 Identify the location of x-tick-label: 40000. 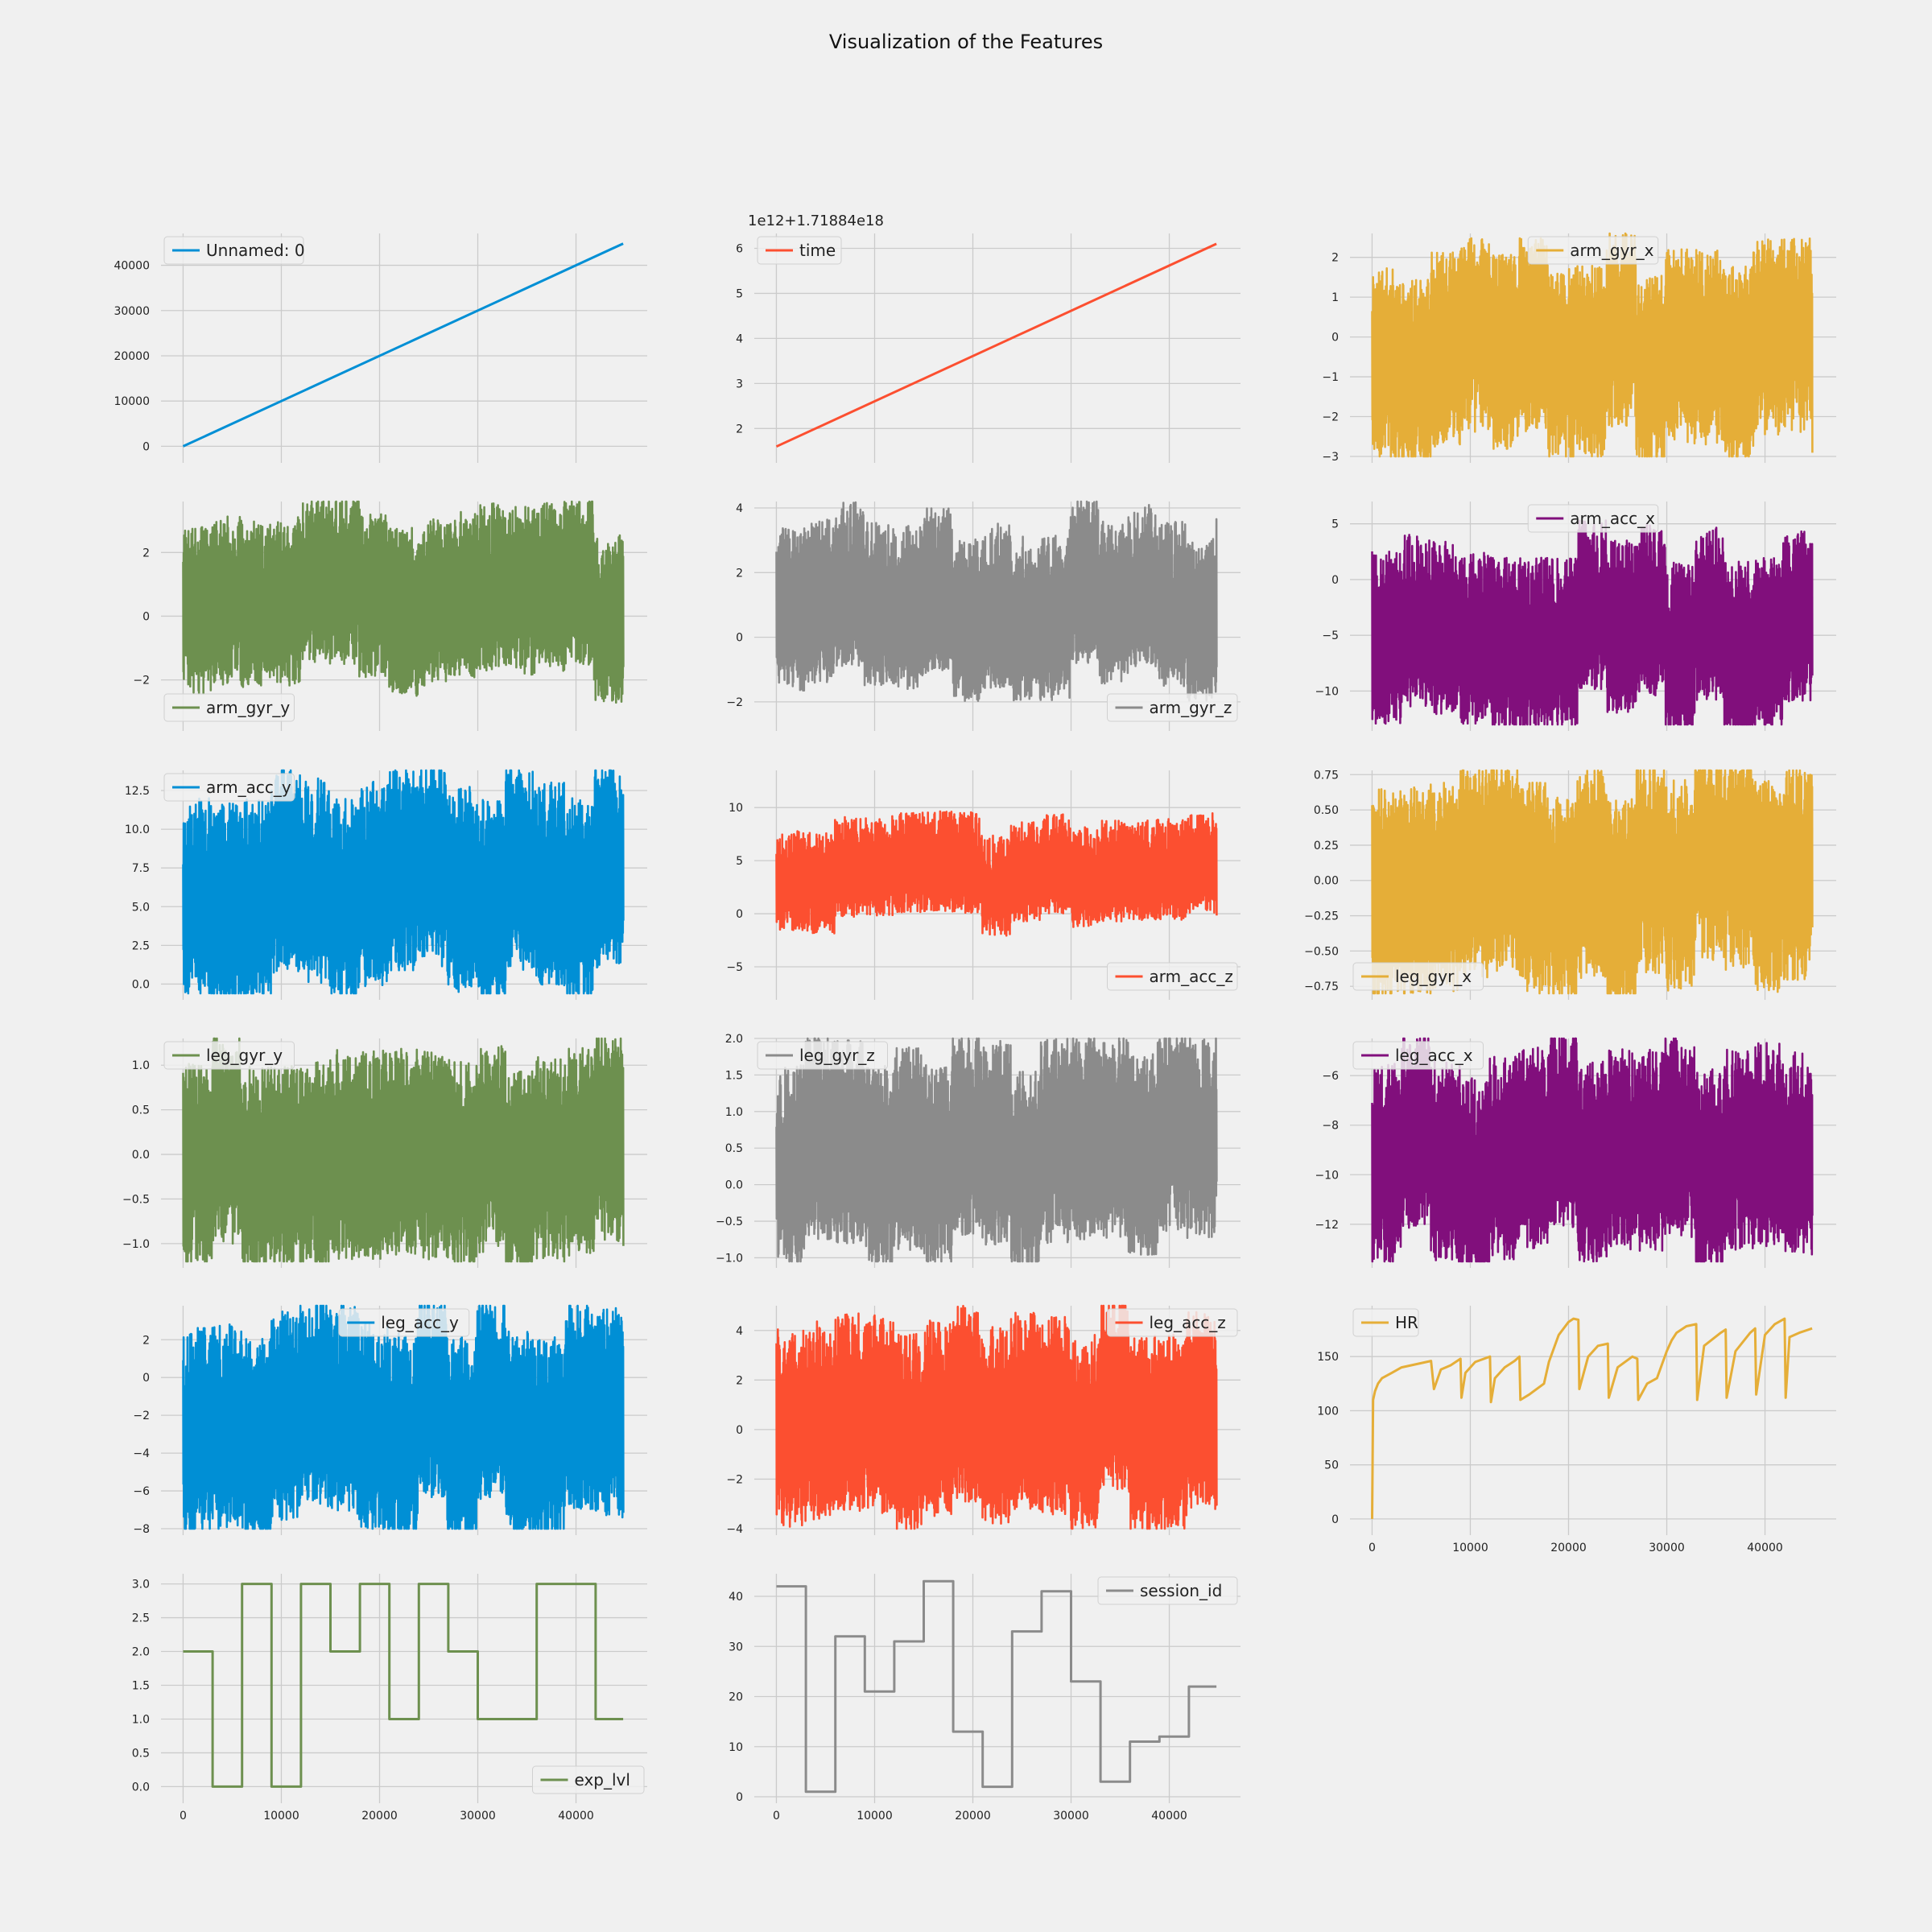
(576, 1816).